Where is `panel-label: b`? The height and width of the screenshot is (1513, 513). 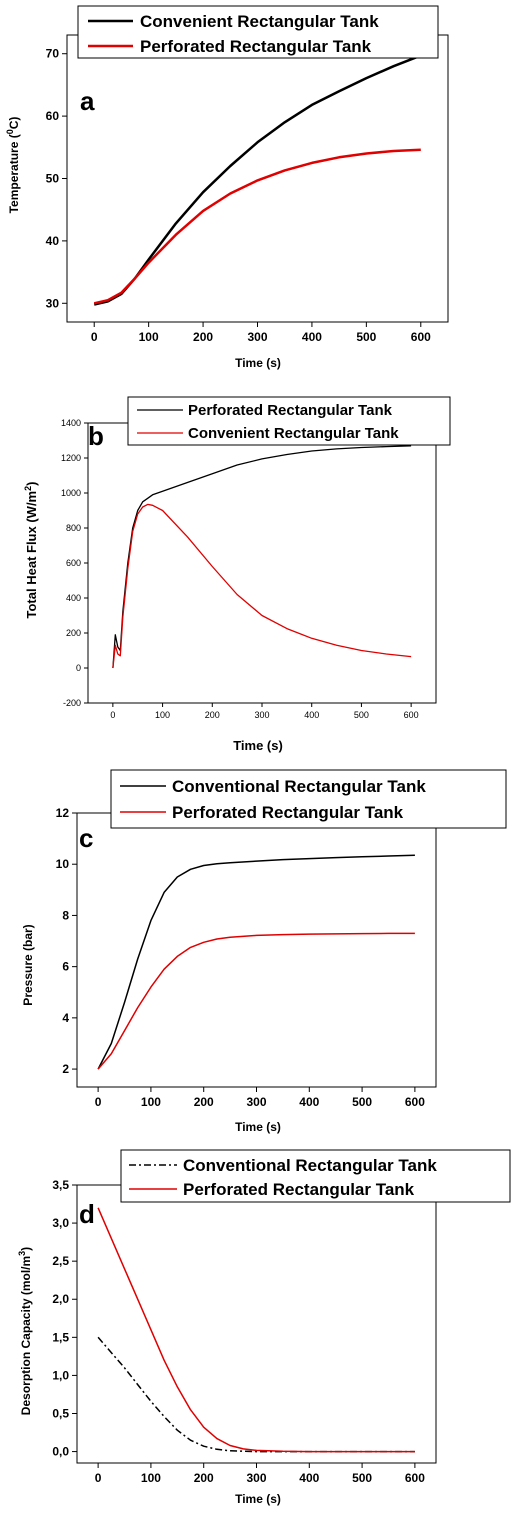
panel-label: b is located at coordinates (96, 436).